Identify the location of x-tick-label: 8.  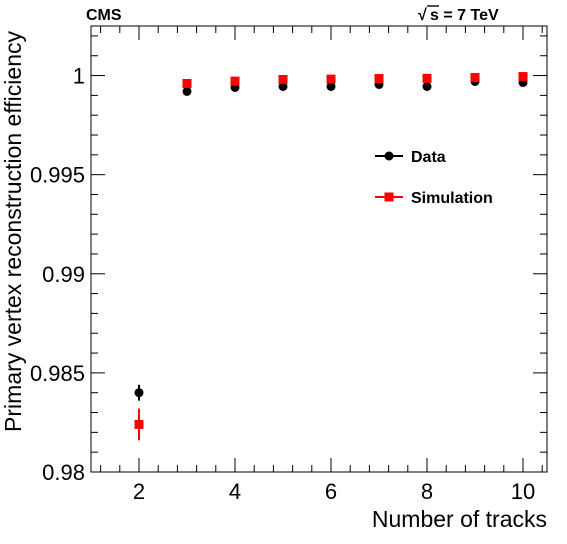
(427, 491).